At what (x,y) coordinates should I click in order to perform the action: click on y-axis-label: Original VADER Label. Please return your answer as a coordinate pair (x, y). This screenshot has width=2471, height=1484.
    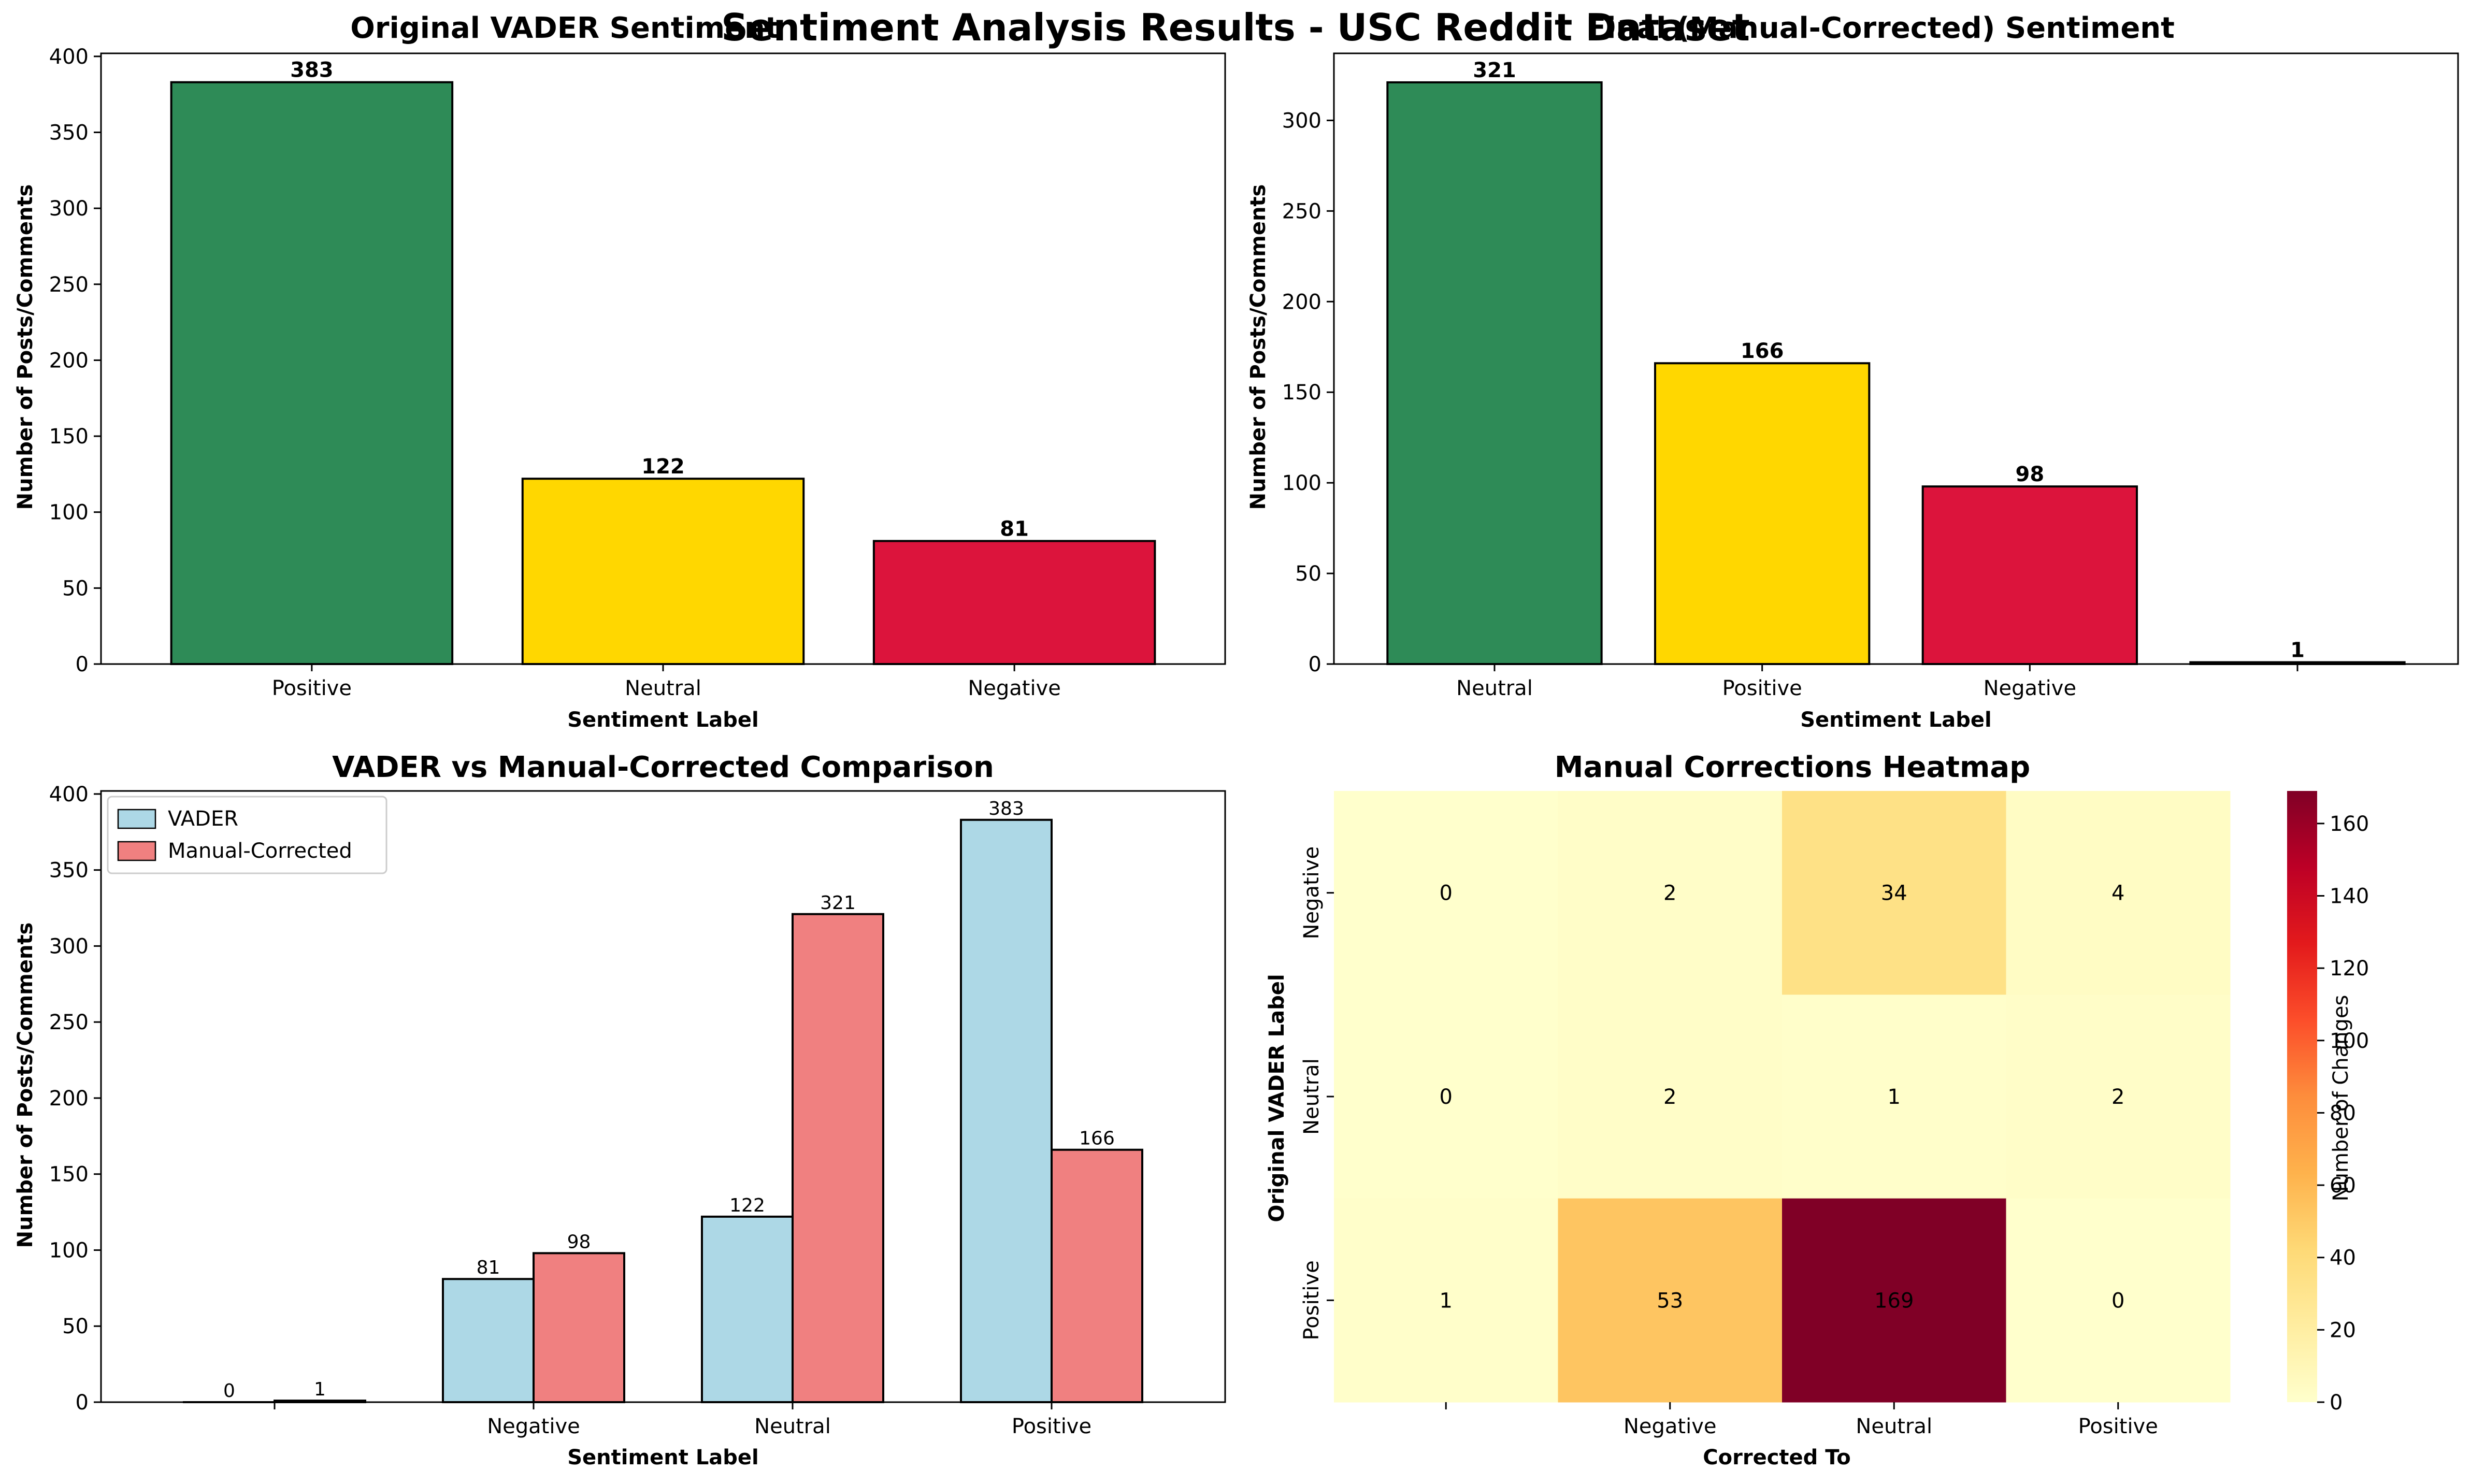
    Looking at the image, I should click on (1277, 1098).